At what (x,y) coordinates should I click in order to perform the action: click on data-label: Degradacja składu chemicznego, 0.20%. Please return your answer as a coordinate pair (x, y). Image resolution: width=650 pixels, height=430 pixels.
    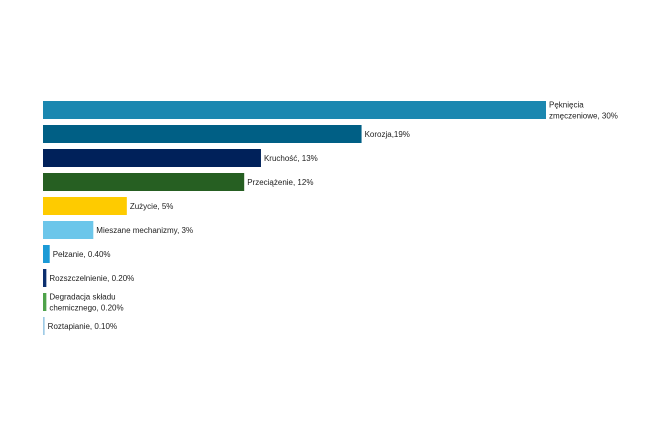
    Looking at the image, I should click on (86, 303).